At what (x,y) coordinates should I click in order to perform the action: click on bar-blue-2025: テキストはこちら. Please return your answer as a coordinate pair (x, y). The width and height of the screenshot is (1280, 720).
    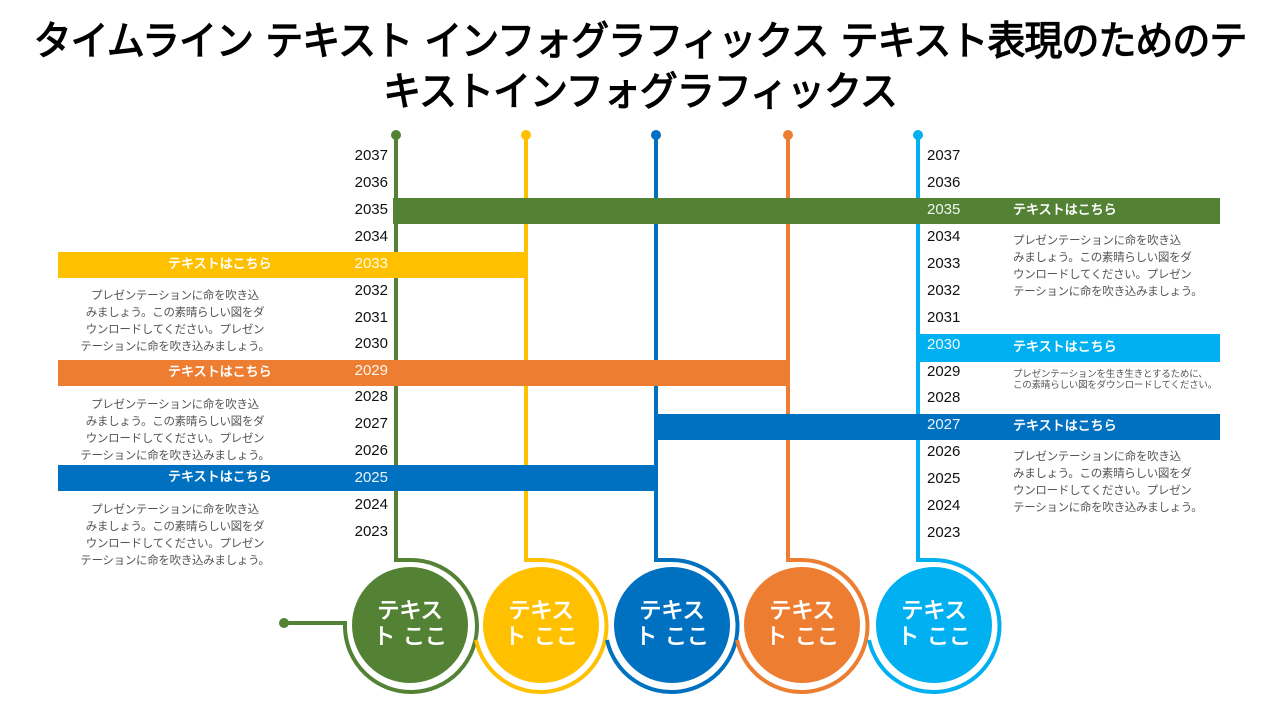
    Looking at the image, I should click on (357, 478).